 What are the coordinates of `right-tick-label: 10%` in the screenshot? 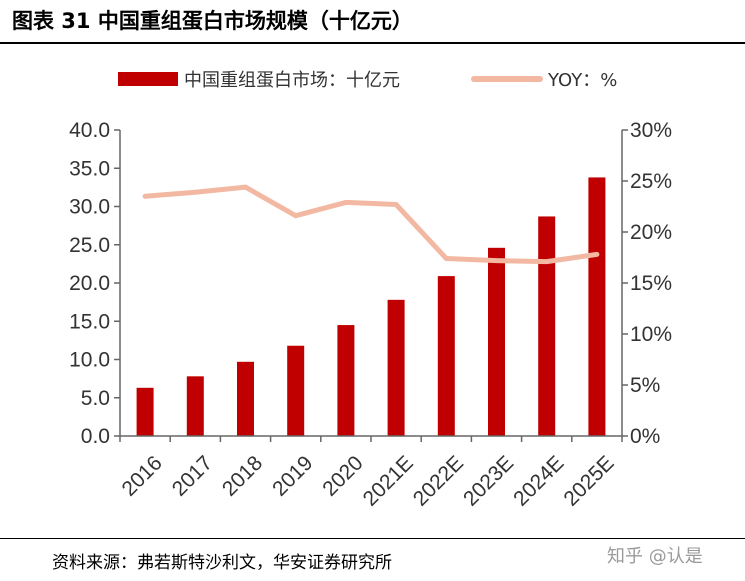 It's located at (651, 334).